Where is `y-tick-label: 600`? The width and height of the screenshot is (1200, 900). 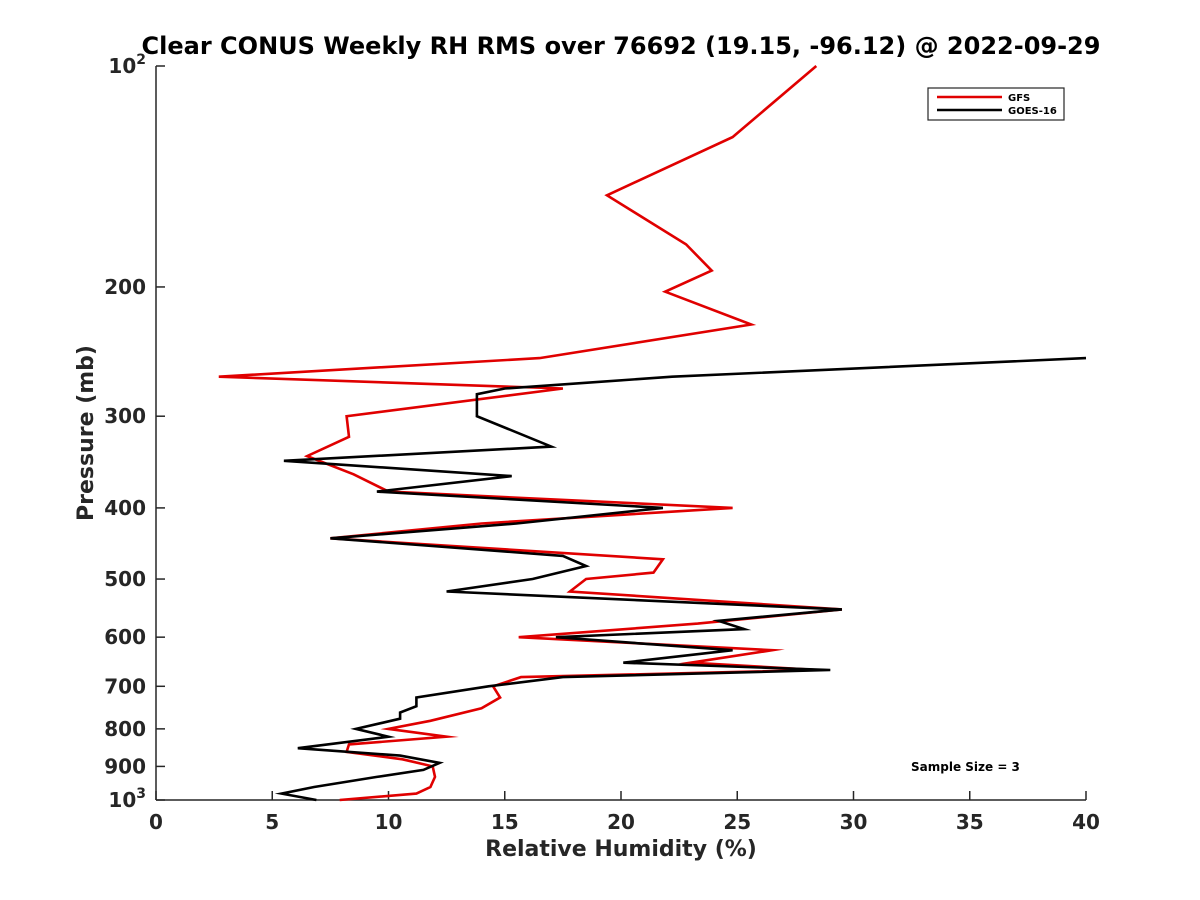 y-tick-label: 600 is located at coordinates (125, 637).